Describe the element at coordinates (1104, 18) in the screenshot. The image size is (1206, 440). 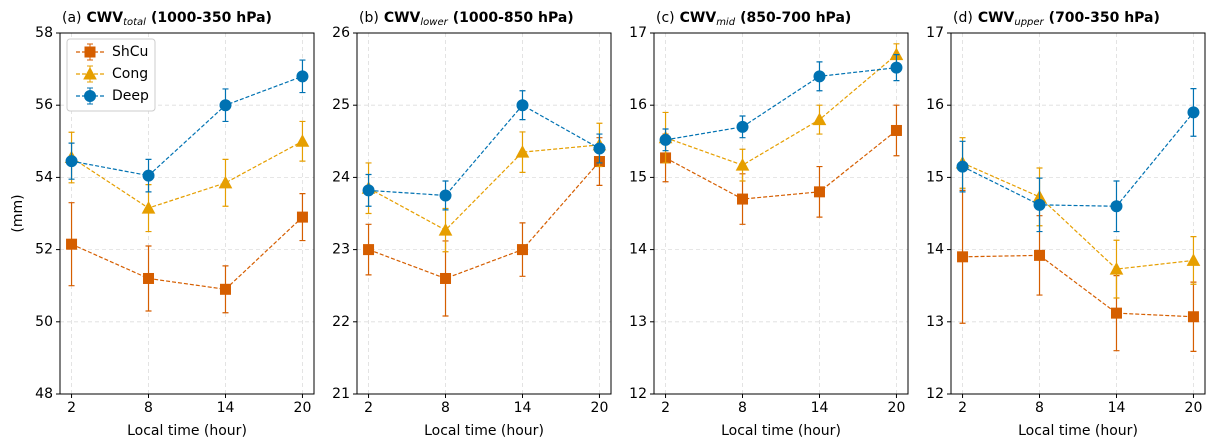
I see `title-suffix: (700-350 hPa)` at that location.